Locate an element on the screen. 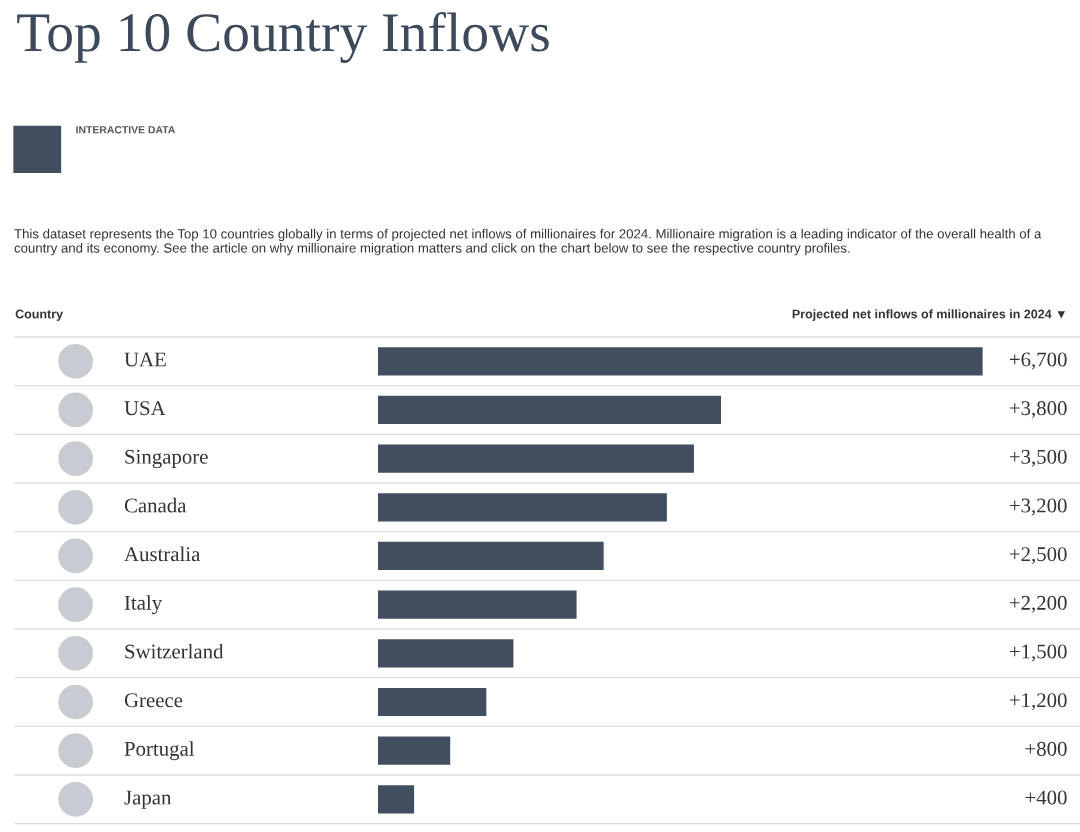 The width and height of the screenshot is (1080, 832). data-label: +3,500 is located at coordinates (1038, 458).